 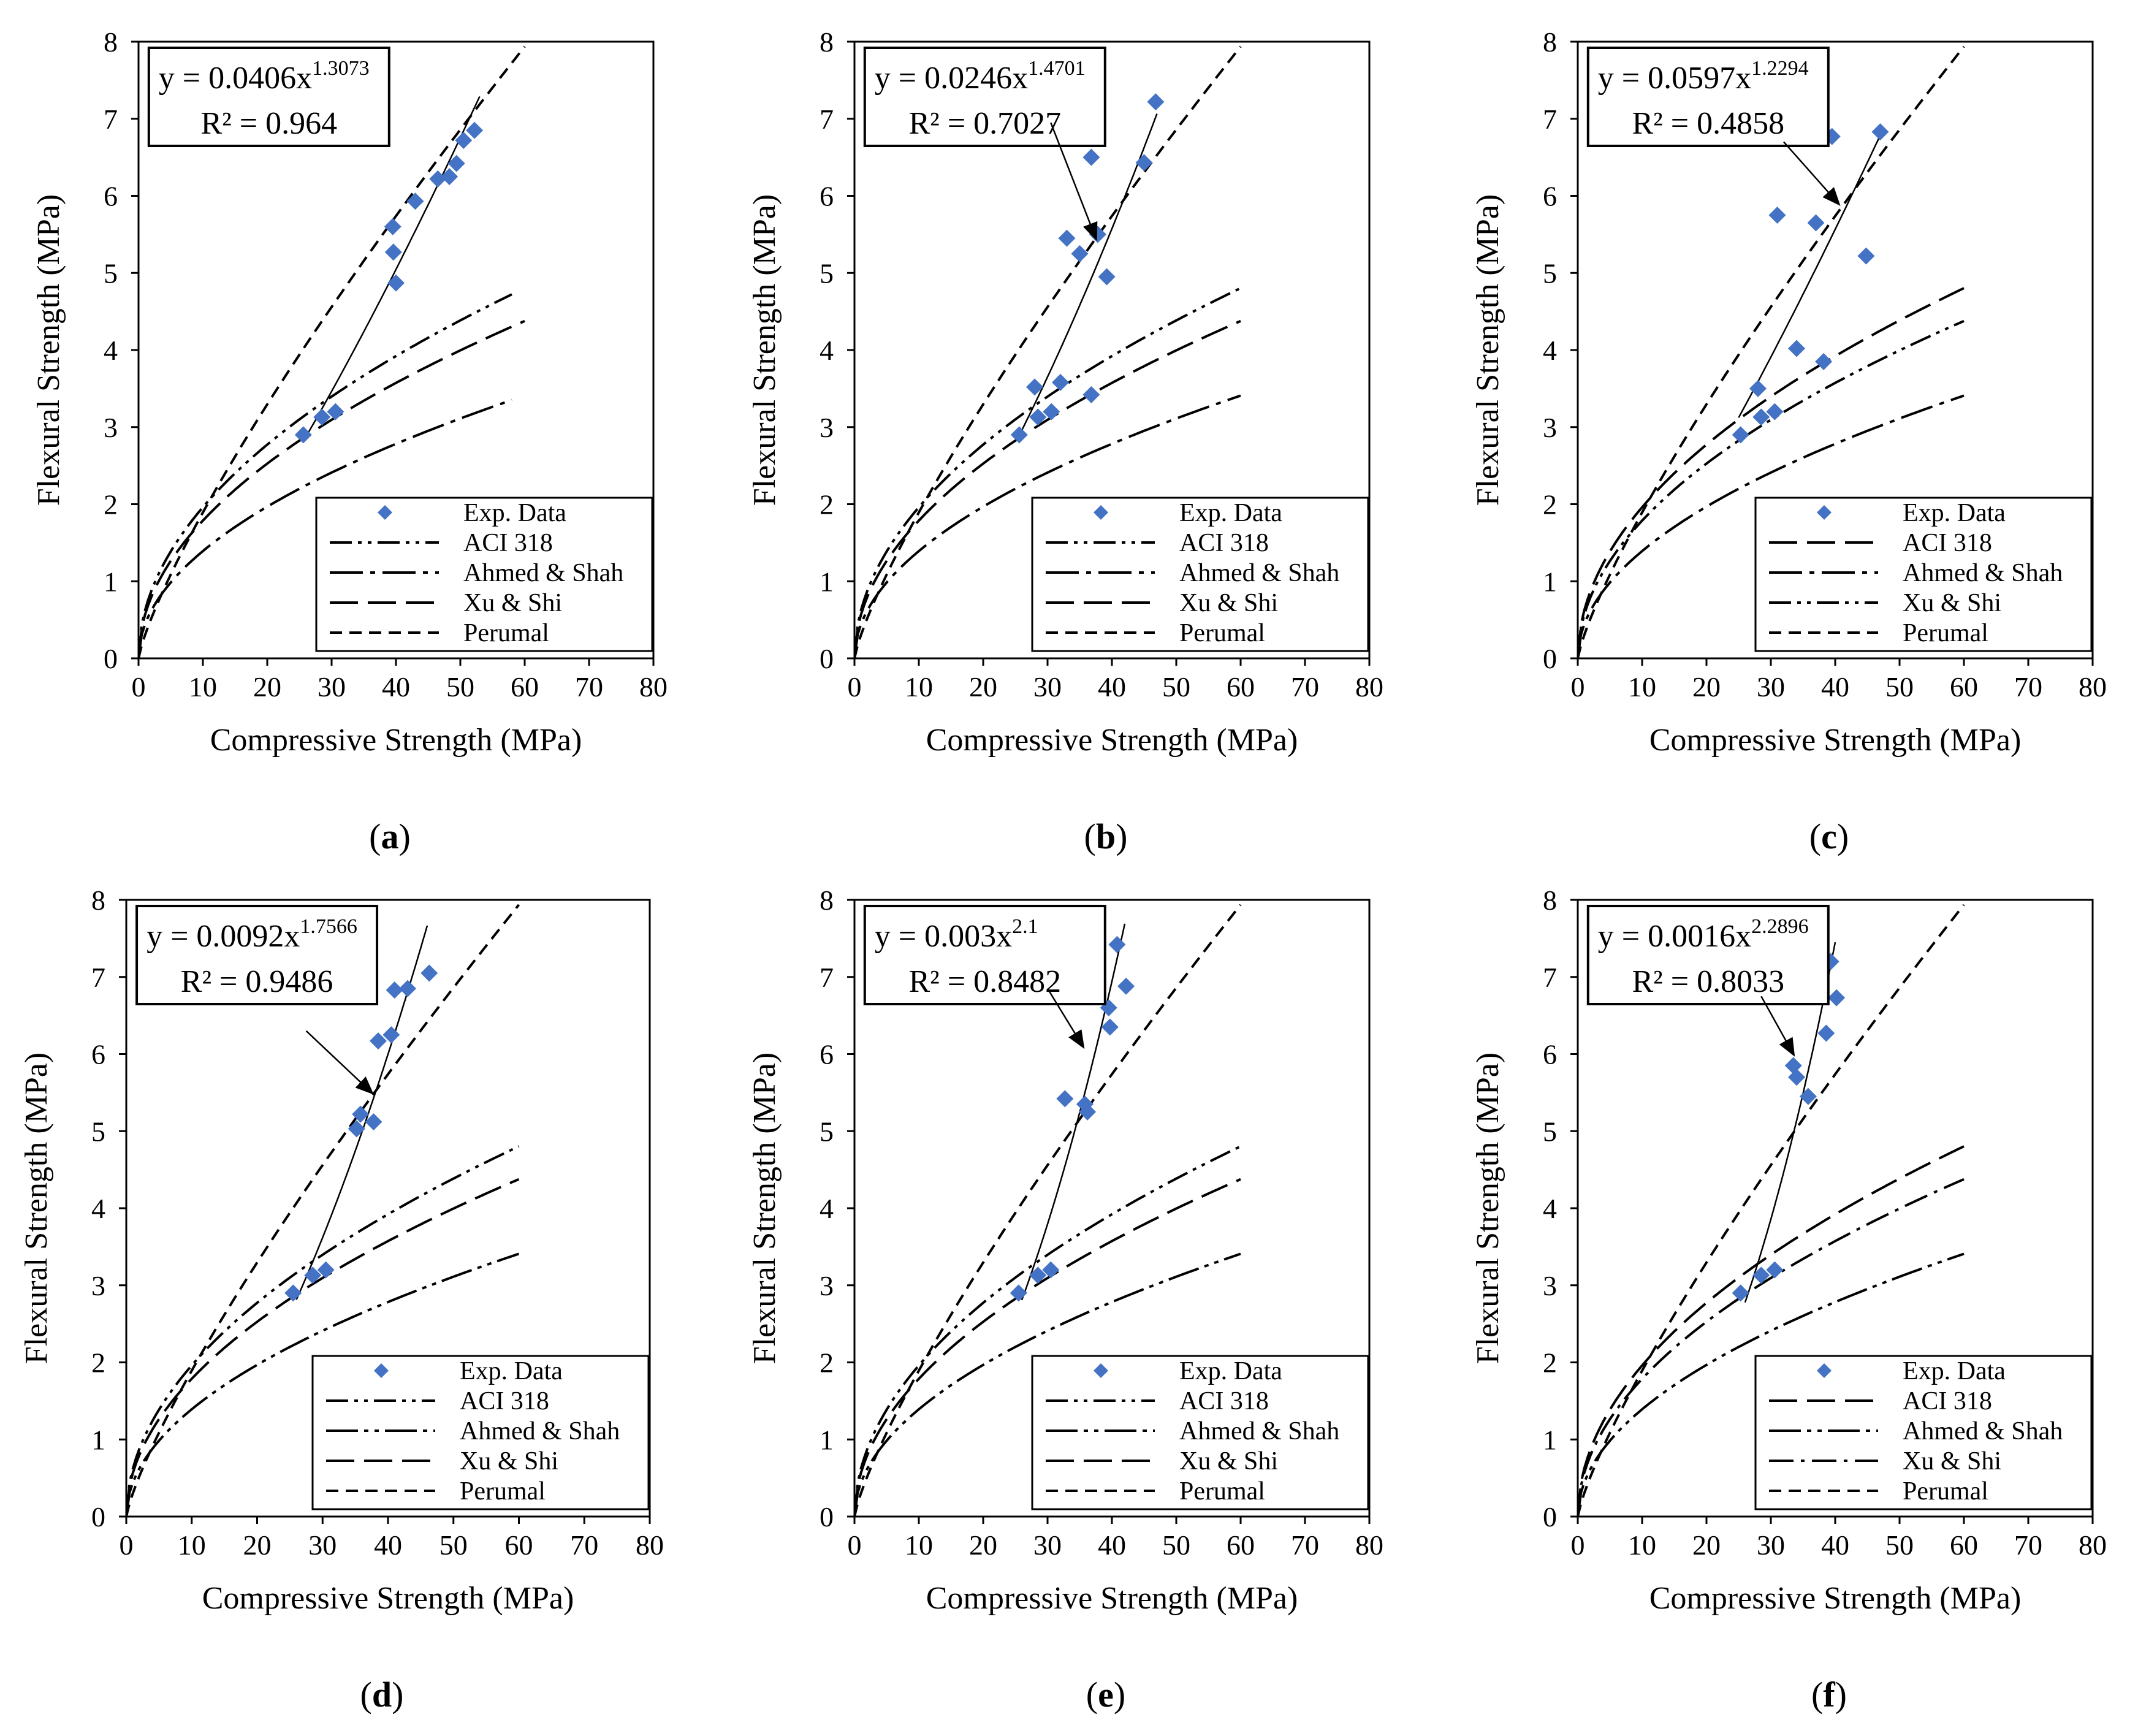 I want to click on pointer-arrow, so click(x=1812, y=173).